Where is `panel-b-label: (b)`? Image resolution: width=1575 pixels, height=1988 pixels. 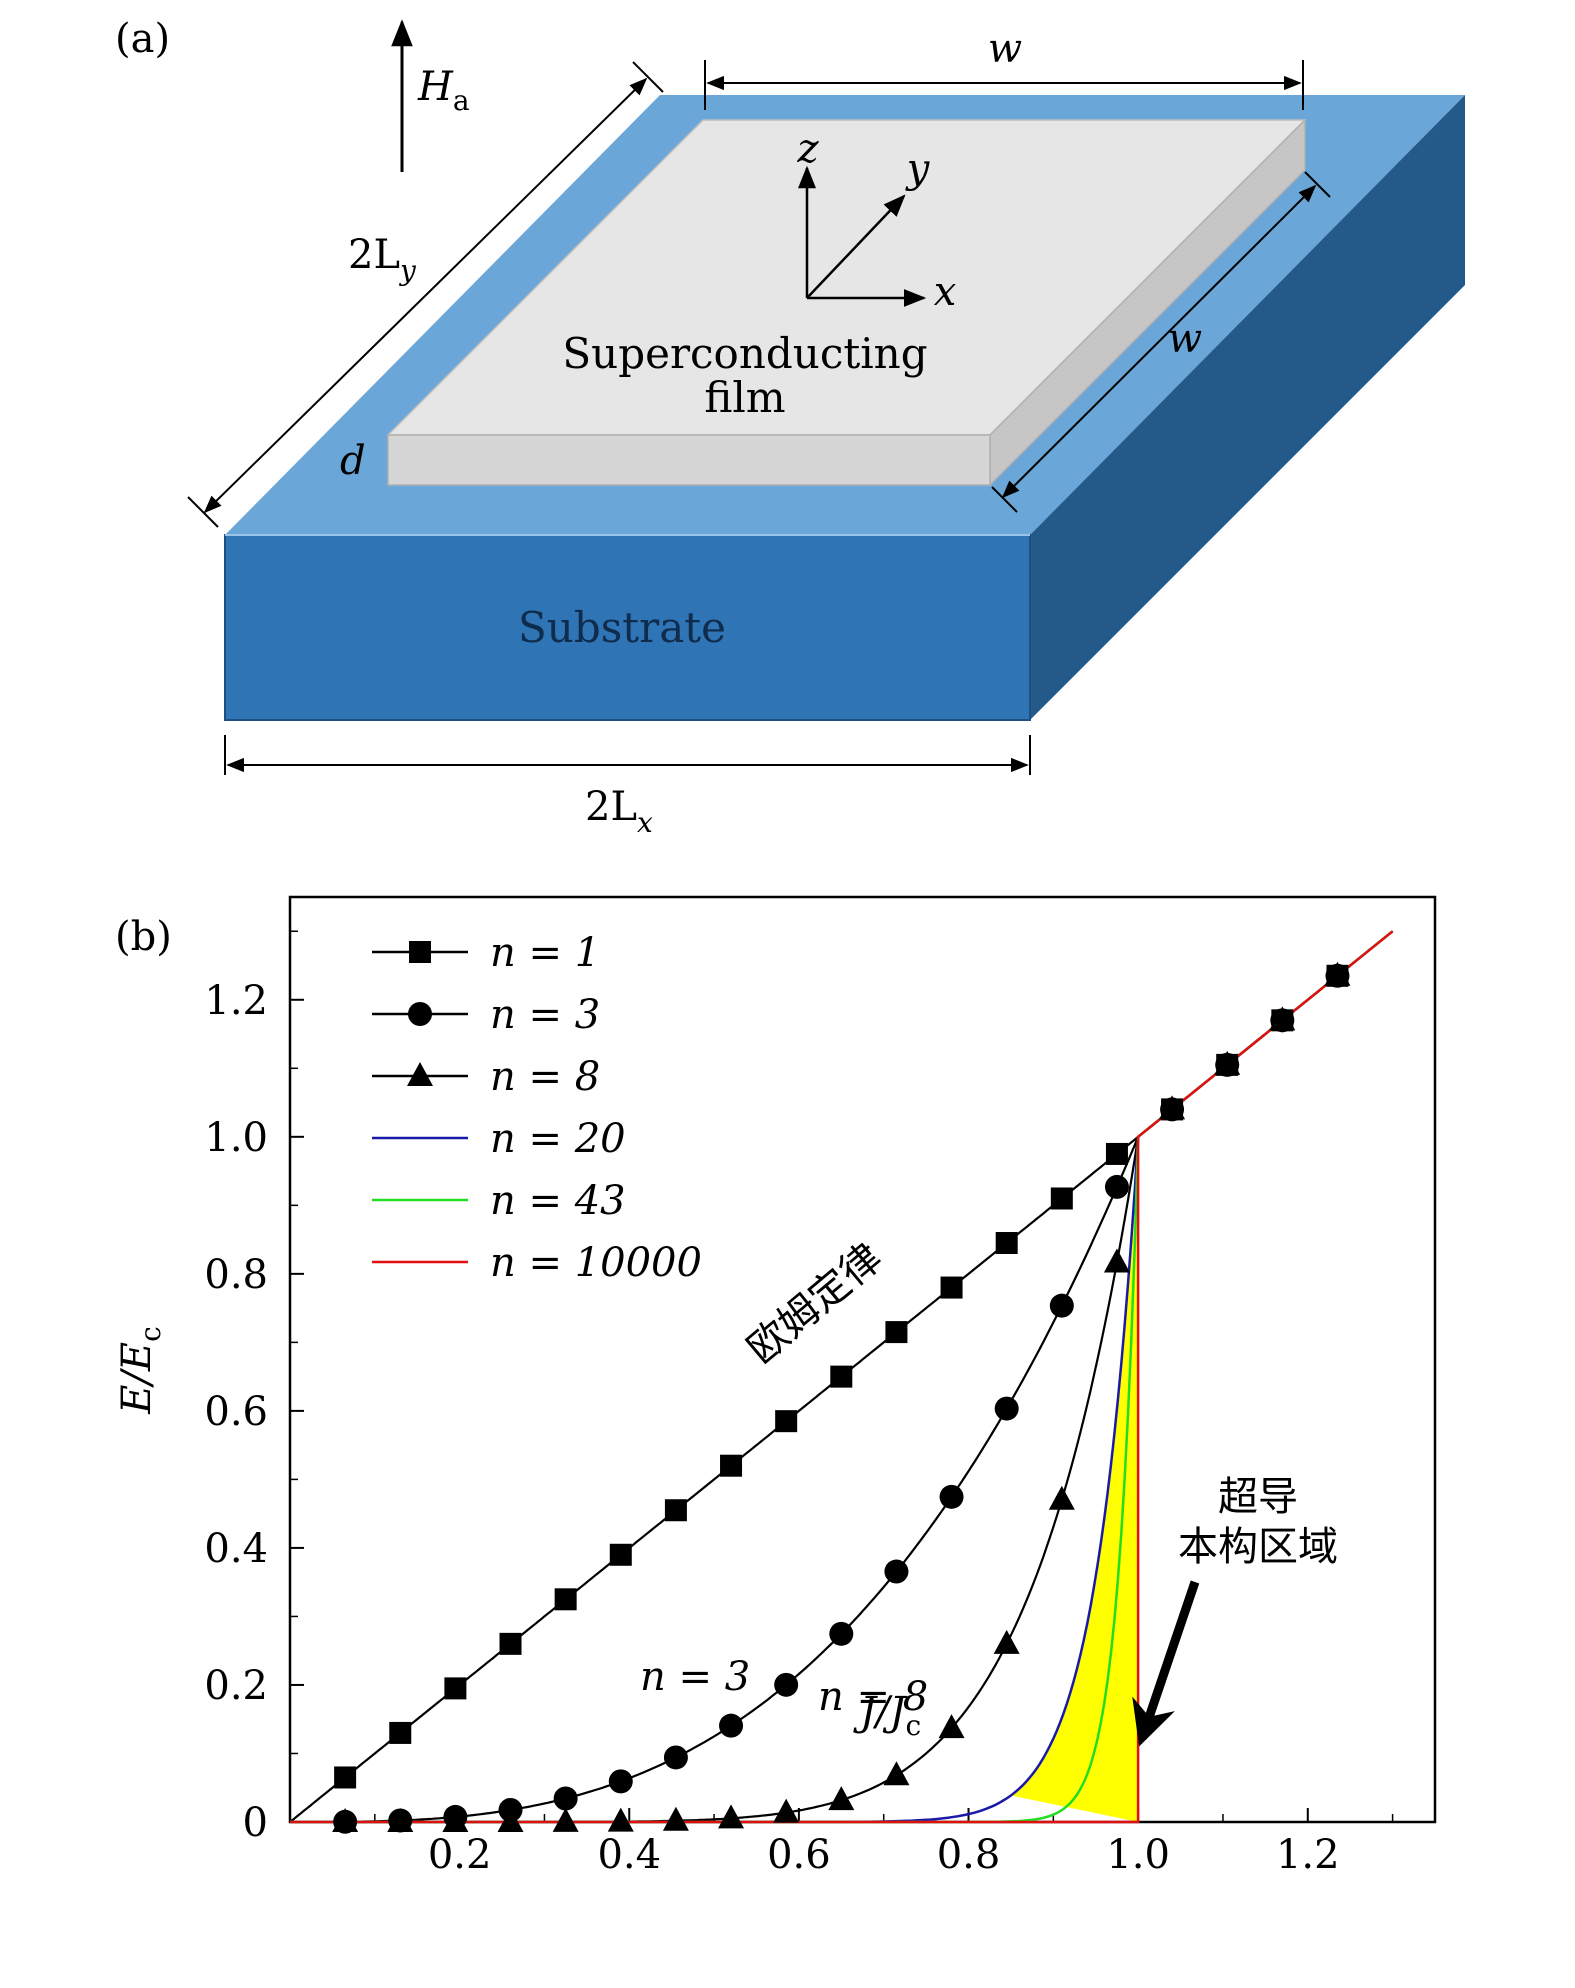
panel-b-label: (b) is located at coordinates (143, 937).